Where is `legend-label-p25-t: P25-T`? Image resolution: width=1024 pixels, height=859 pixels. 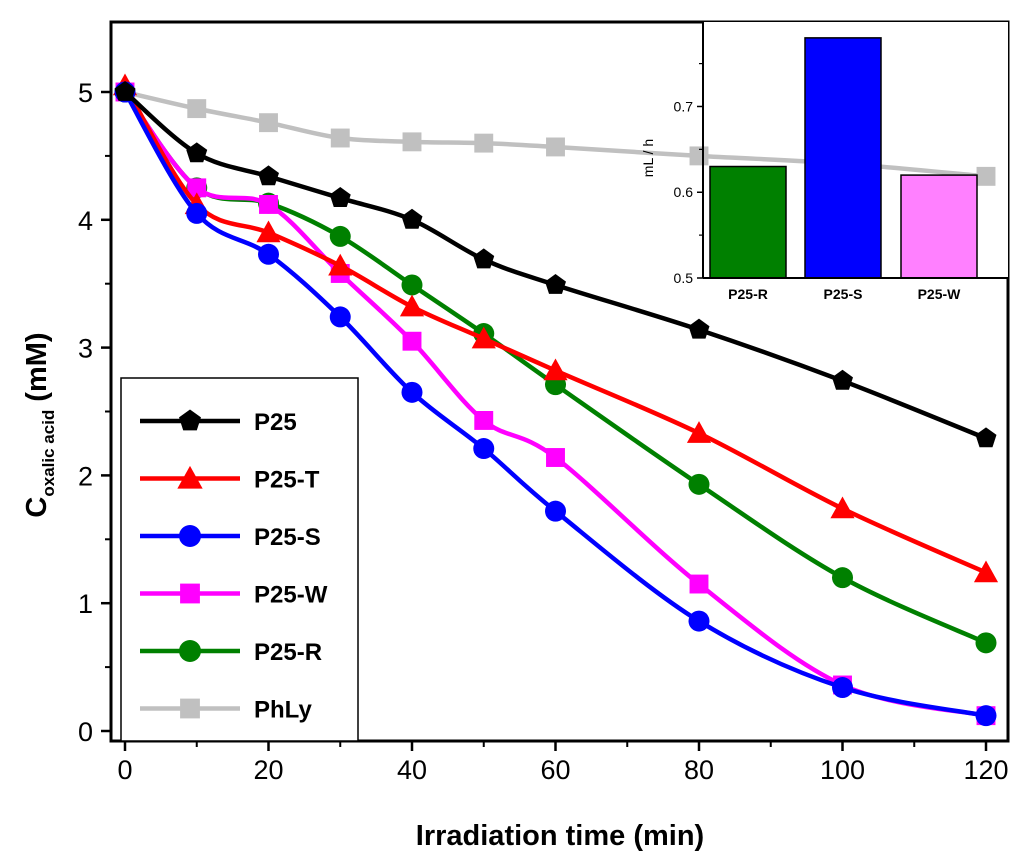 legend-label-p25-t: P25-T is located at coordinates (287, 480).